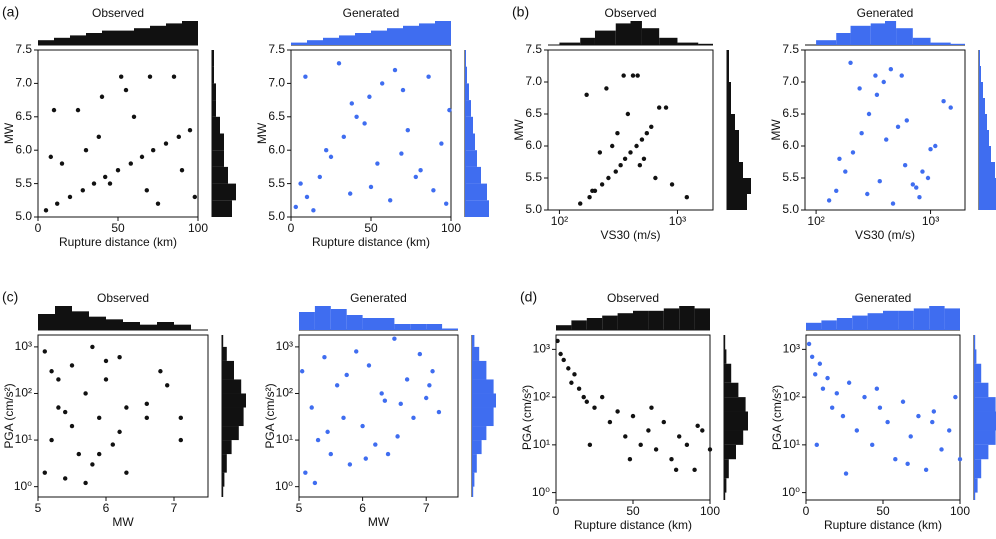 This screenshot has height=539, width=996. What do you see at coordinates (362, 508) in the screenshot?
I see `x-tick-label: 6` at bounding box center [362, 508].